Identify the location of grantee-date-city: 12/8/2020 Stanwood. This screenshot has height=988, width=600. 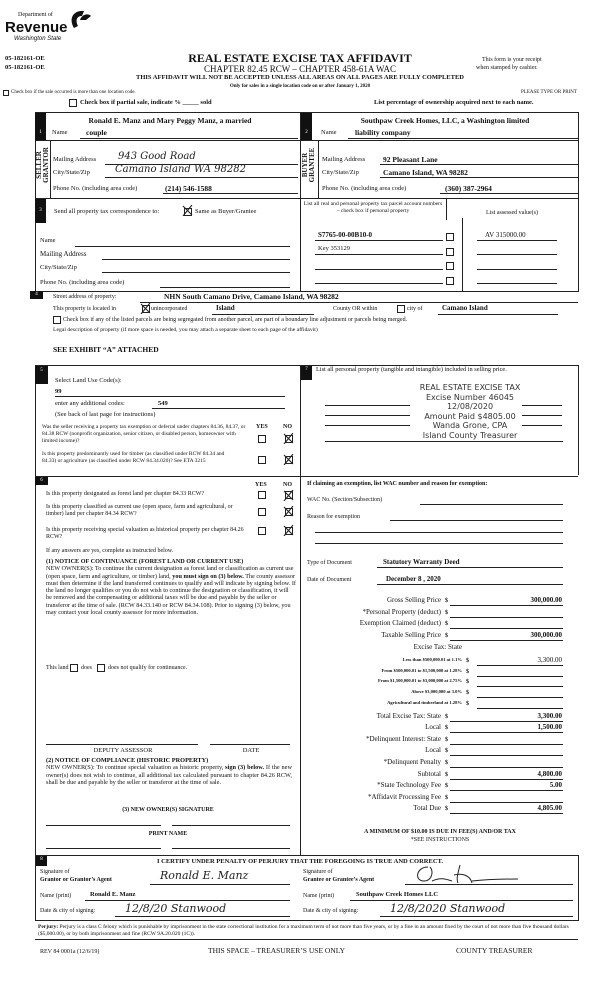
(448, 908).